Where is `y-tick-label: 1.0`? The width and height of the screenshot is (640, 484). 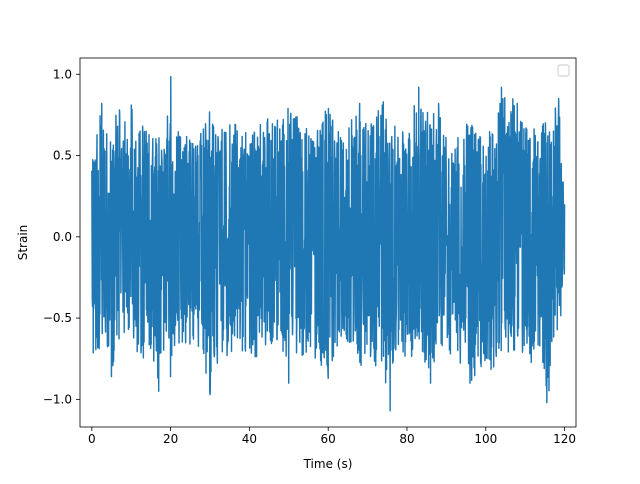
y-tick-label: 1.0 is located at coordinates (62, 74).